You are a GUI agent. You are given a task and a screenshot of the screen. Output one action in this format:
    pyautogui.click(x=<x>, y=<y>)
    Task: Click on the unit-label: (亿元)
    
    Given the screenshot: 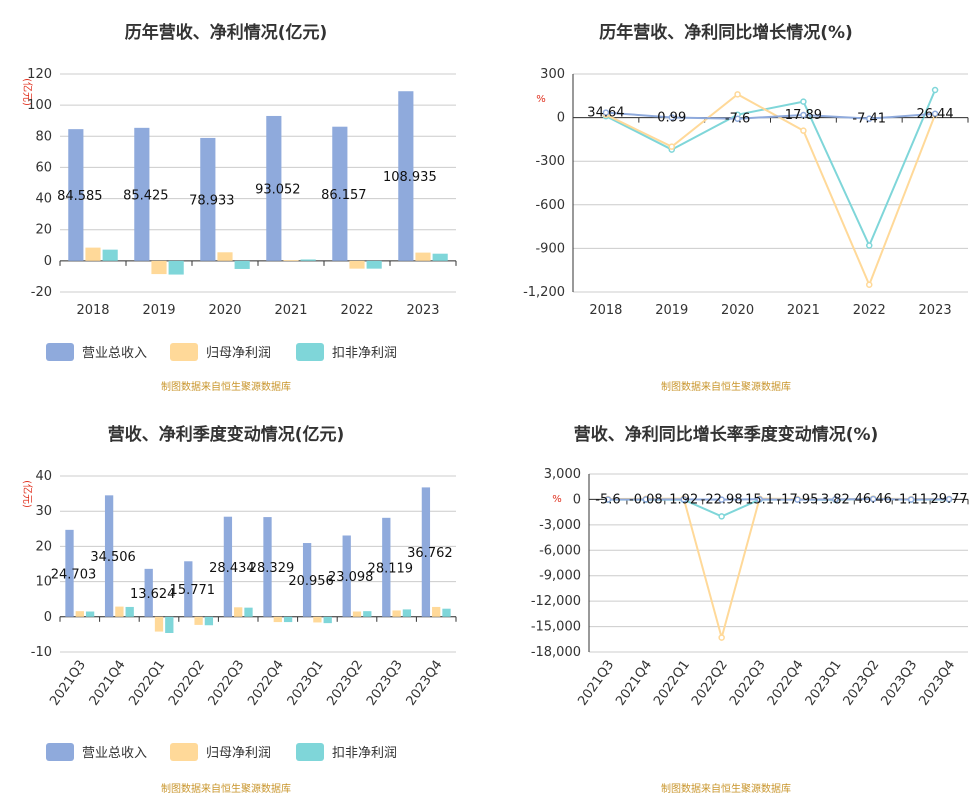 What is the action you would take?
    pyautogui.click(x=27, y=494)
    